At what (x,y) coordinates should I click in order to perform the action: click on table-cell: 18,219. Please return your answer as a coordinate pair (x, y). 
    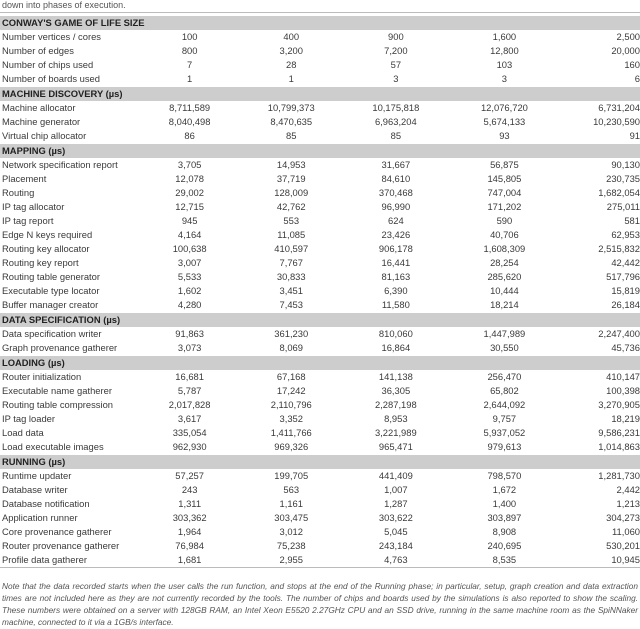
    Looking at the image, I should click on (625, 418).